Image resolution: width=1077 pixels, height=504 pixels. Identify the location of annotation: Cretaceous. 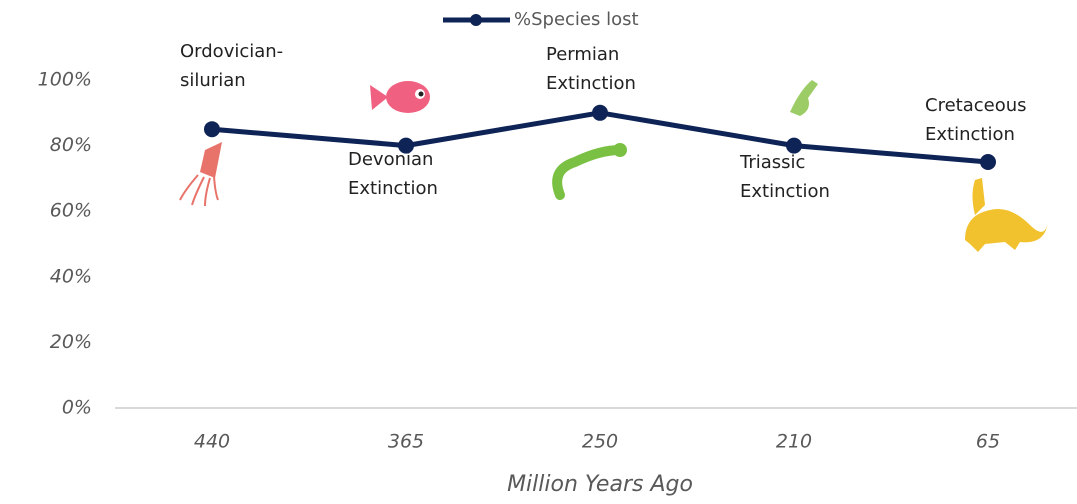
(976, 105).